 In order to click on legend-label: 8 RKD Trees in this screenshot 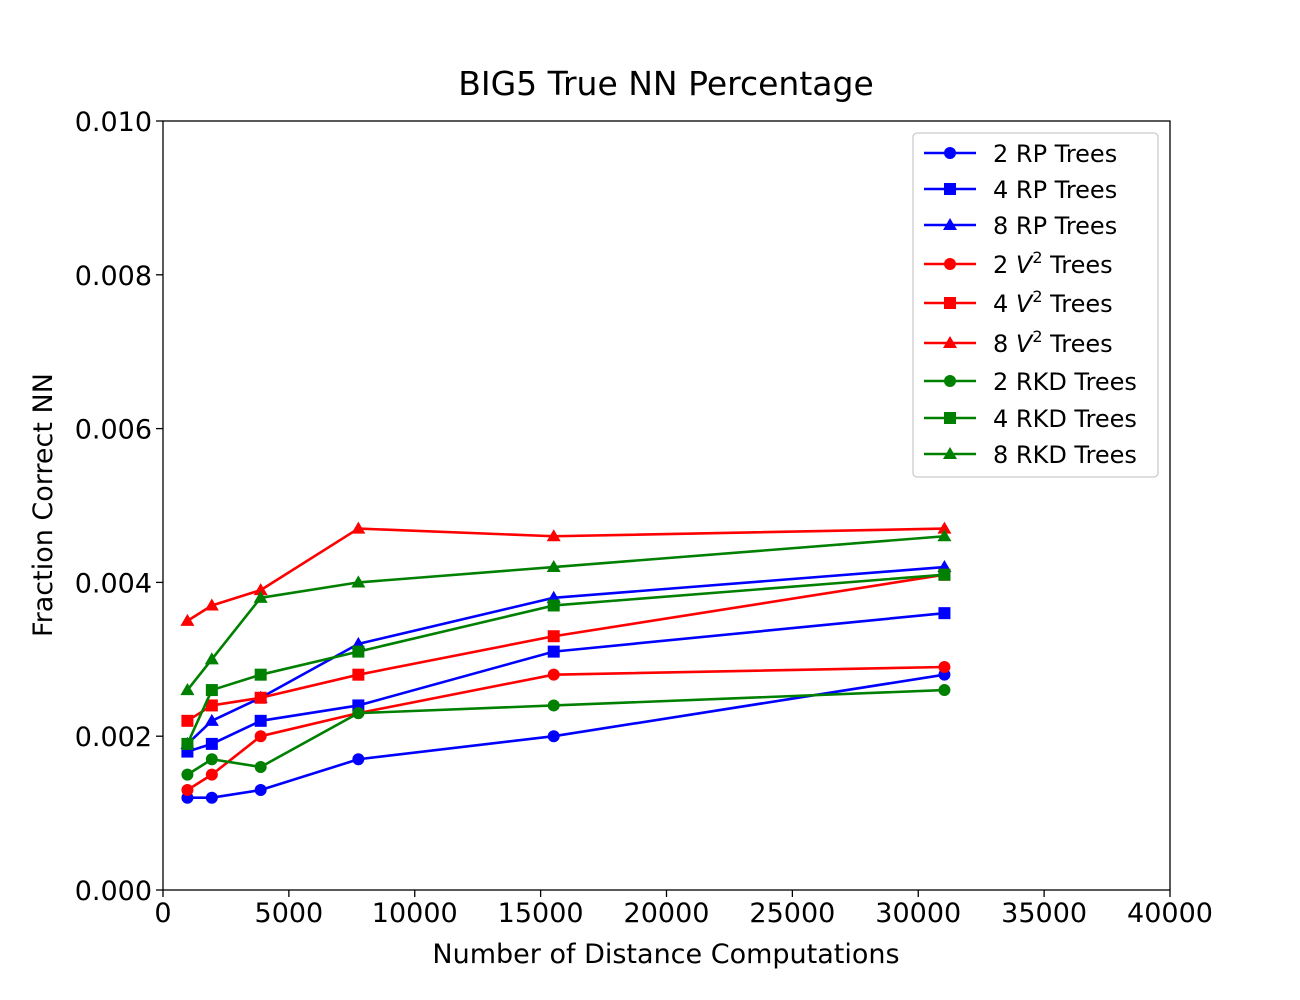, I will do `click(1065, 455)`.